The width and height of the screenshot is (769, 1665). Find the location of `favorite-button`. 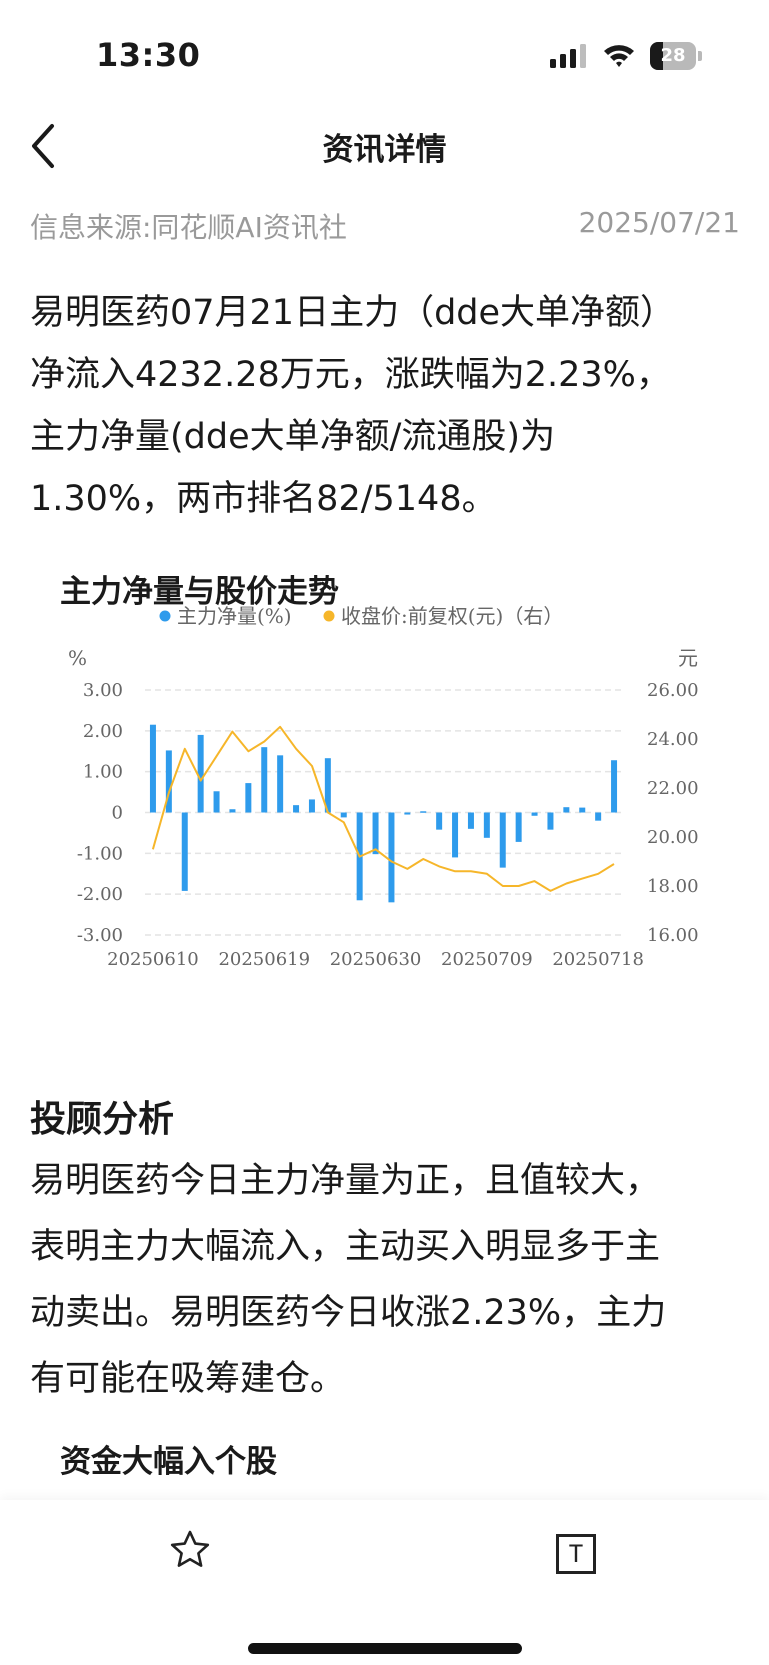

favorite-button is located at coordinates (190, 1550).